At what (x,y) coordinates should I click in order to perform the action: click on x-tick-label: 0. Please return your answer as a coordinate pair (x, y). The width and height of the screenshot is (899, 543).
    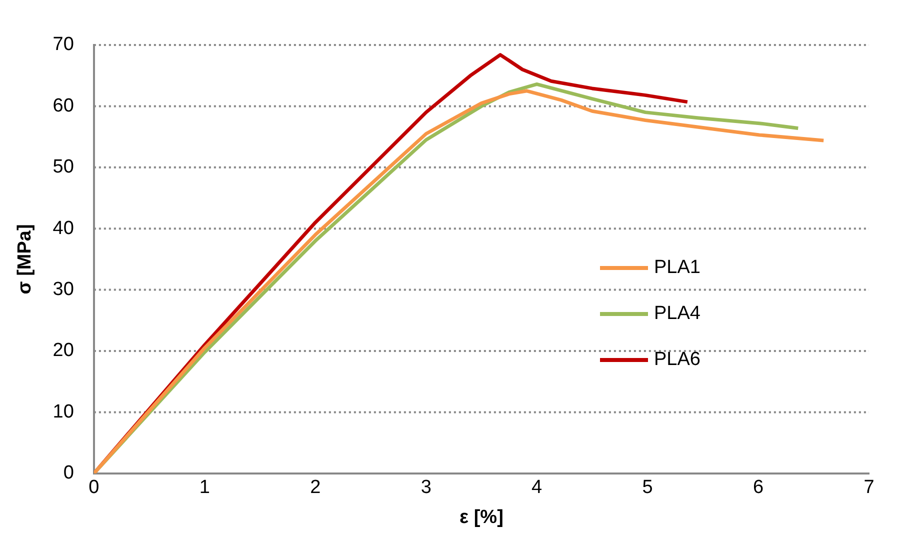
    Looking at the image, I should click on (94, 487).